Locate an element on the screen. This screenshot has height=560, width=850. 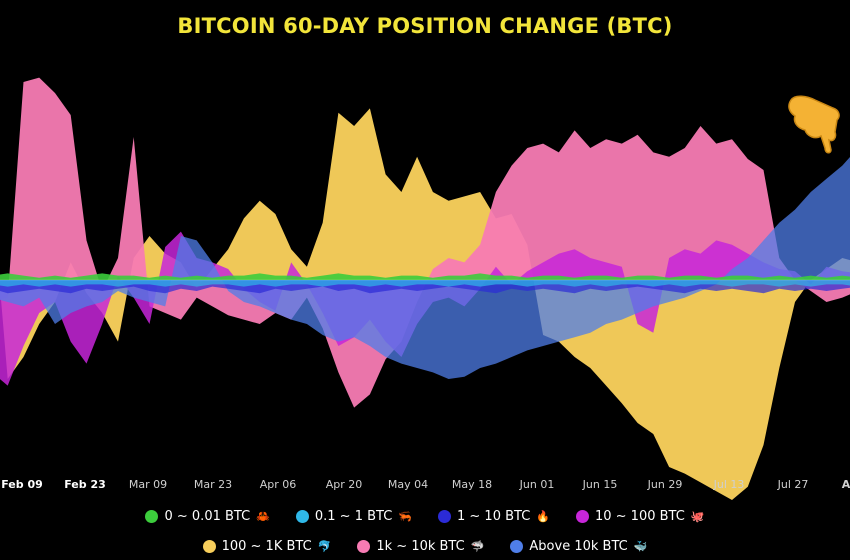
x-tick-label: Jul 27 is located at coordinates (793, 484).